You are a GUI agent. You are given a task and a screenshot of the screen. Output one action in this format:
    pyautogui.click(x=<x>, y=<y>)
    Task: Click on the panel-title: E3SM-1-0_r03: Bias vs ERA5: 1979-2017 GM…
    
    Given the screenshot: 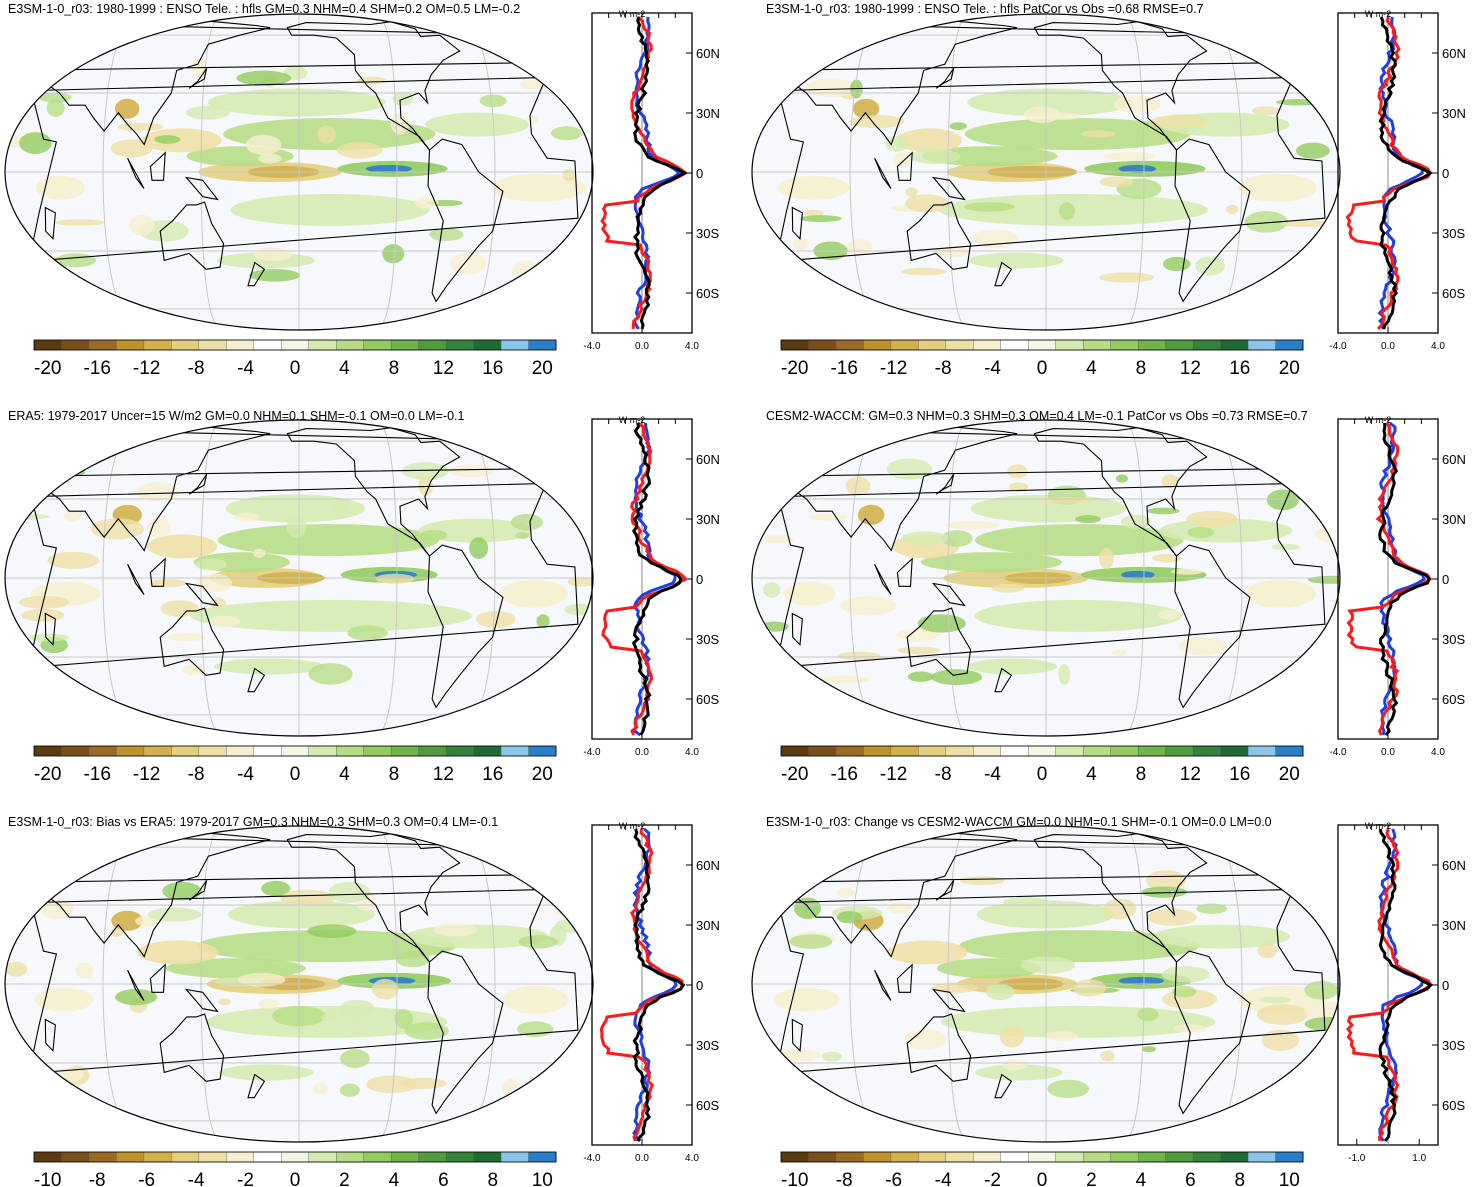 What is the action you would take?
    pyautogui.click(x=253, y=822)
    